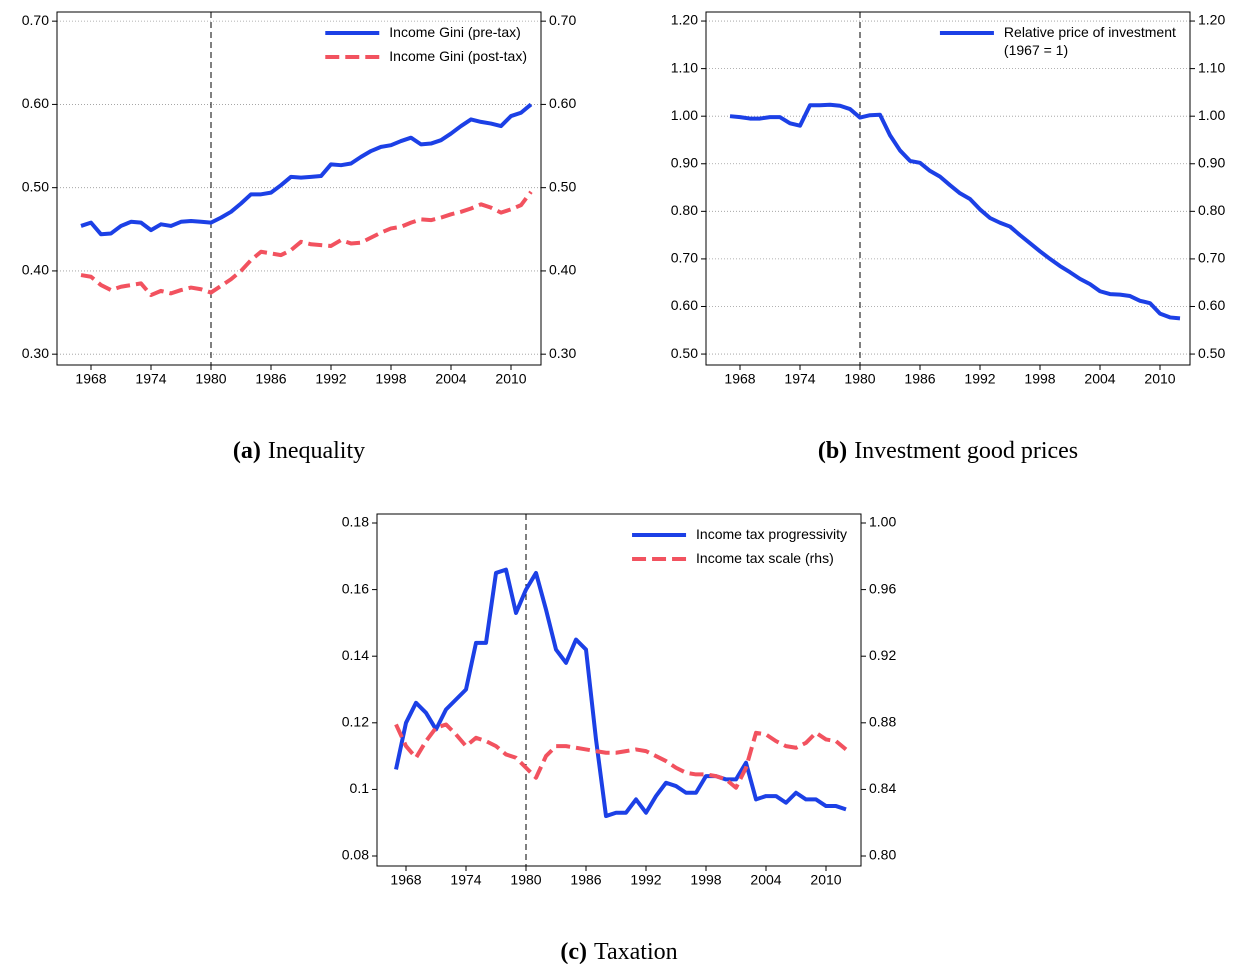 This screenshot has width=1241, height=964. I want to click on y-tick-label: 0.14, so click(355, 655).